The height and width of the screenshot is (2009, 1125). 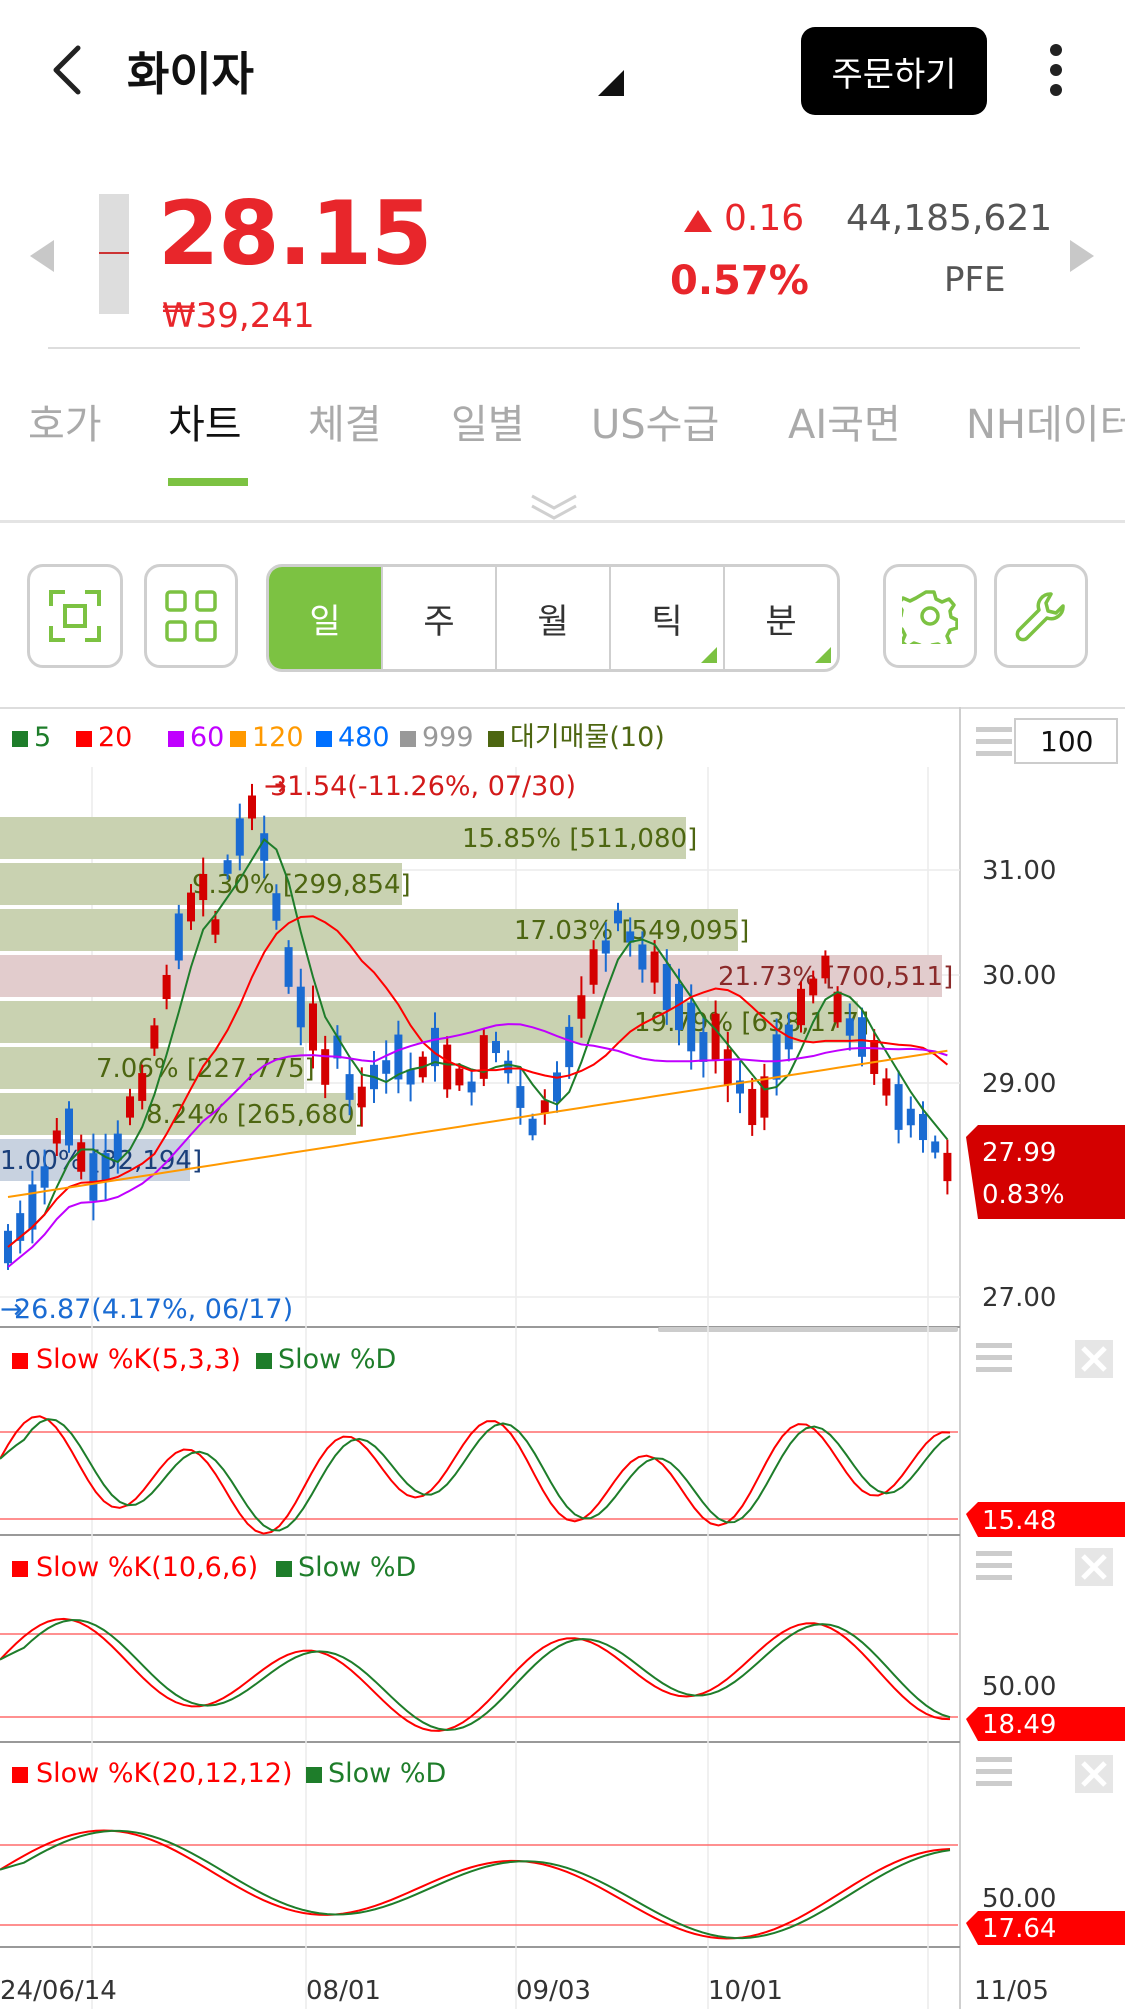 What do you see at coordinates (930, 616) in the screenshot?
I see `settings-button` at bounding box center [930, 616].